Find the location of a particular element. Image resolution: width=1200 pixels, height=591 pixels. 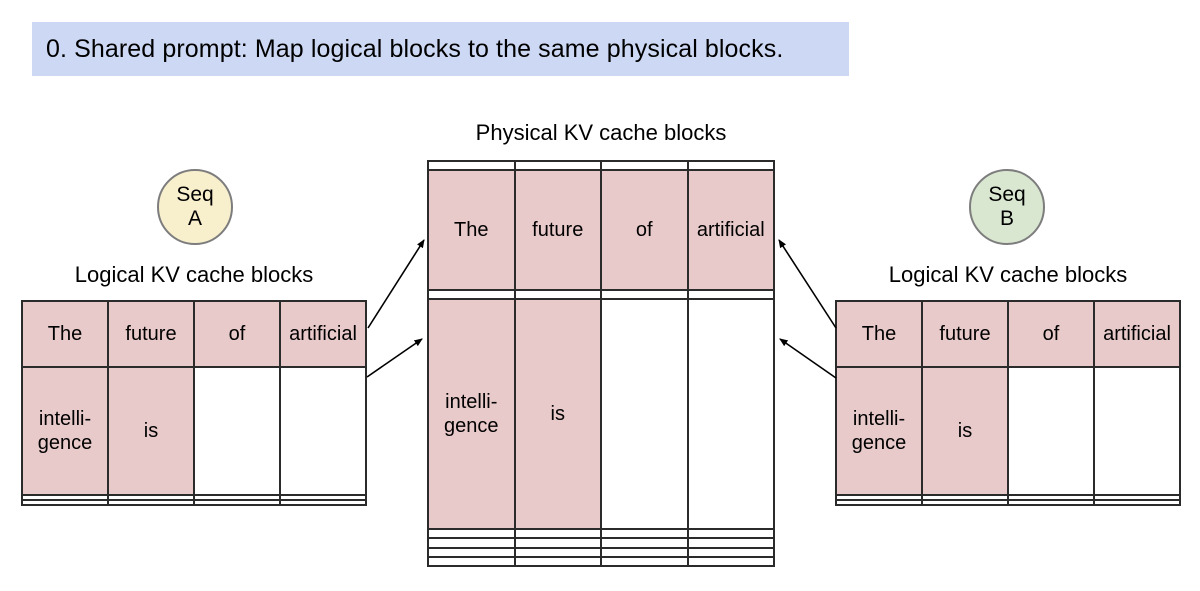

seq-b-label-line1: Seq is located at coordinates (1007, 194).